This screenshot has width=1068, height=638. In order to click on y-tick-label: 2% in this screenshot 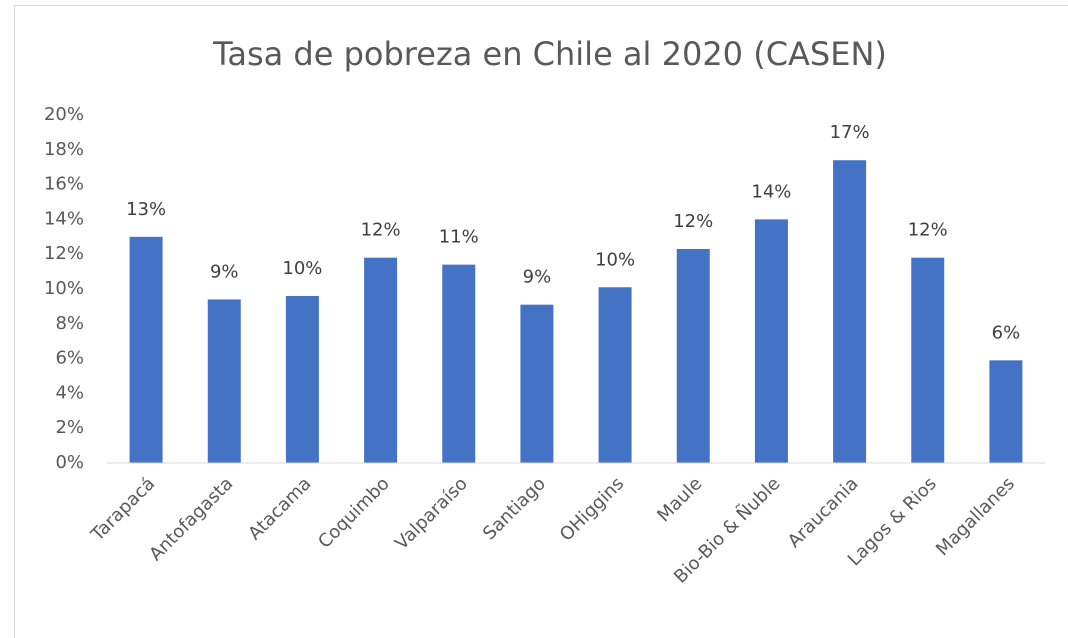, I will do `click(69, 427)`.